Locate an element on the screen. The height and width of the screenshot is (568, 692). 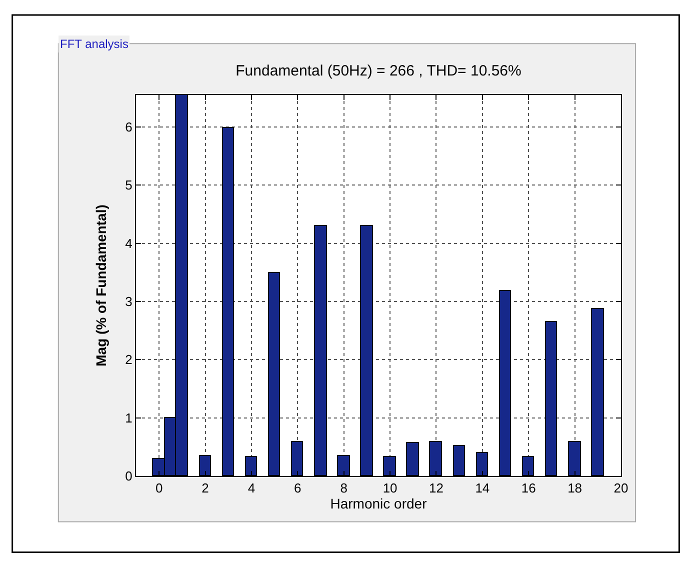
y-tick-label: 0 is located at coordinates (128, 476).